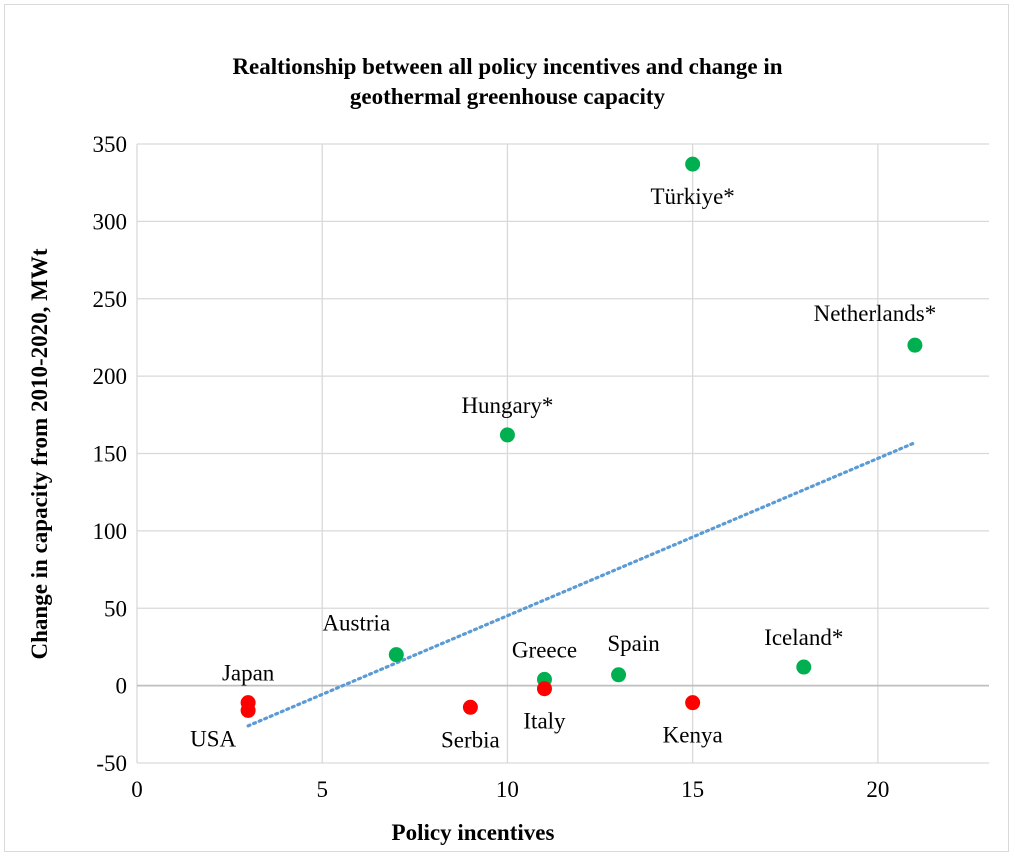 This screenshot has height=857, width=1015. I want to click on data-label: Austria, so click(356, 623).